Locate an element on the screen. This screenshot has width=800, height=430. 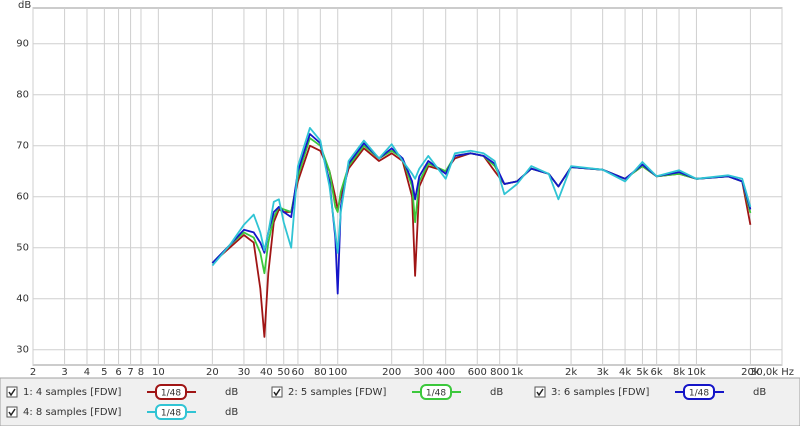
x-tick-label: 6 is located at coordinates (118, 372).